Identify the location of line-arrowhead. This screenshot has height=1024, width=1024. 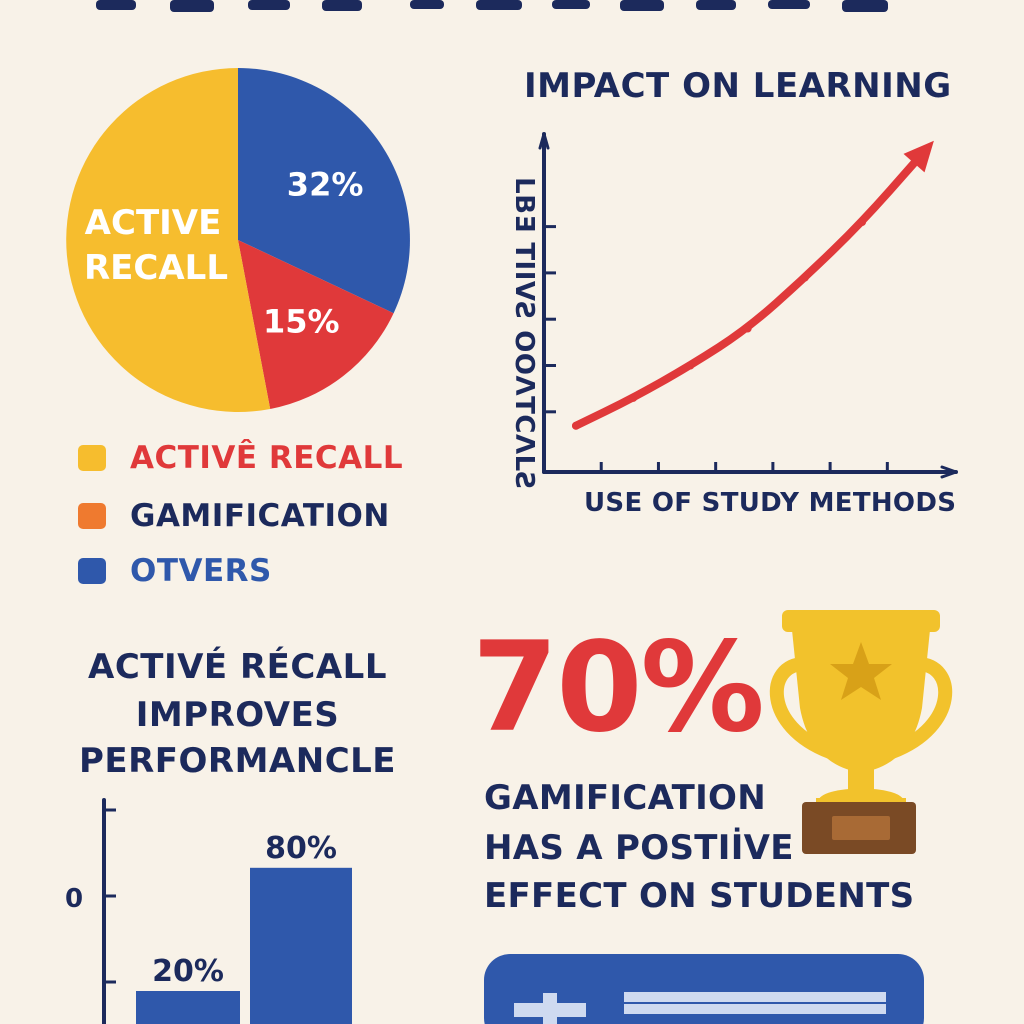
(918, 156).